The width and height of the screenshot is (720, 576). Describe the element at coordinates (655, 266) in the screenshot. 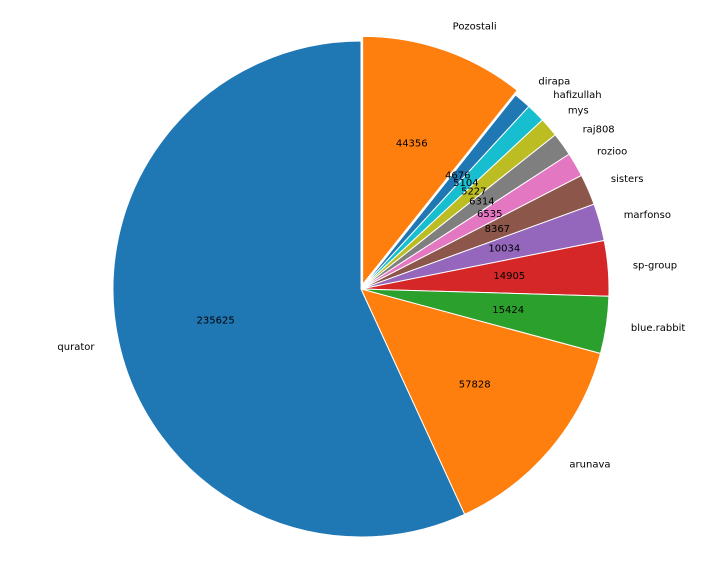

I see `category-label-sp-group: sp-group` at that location.